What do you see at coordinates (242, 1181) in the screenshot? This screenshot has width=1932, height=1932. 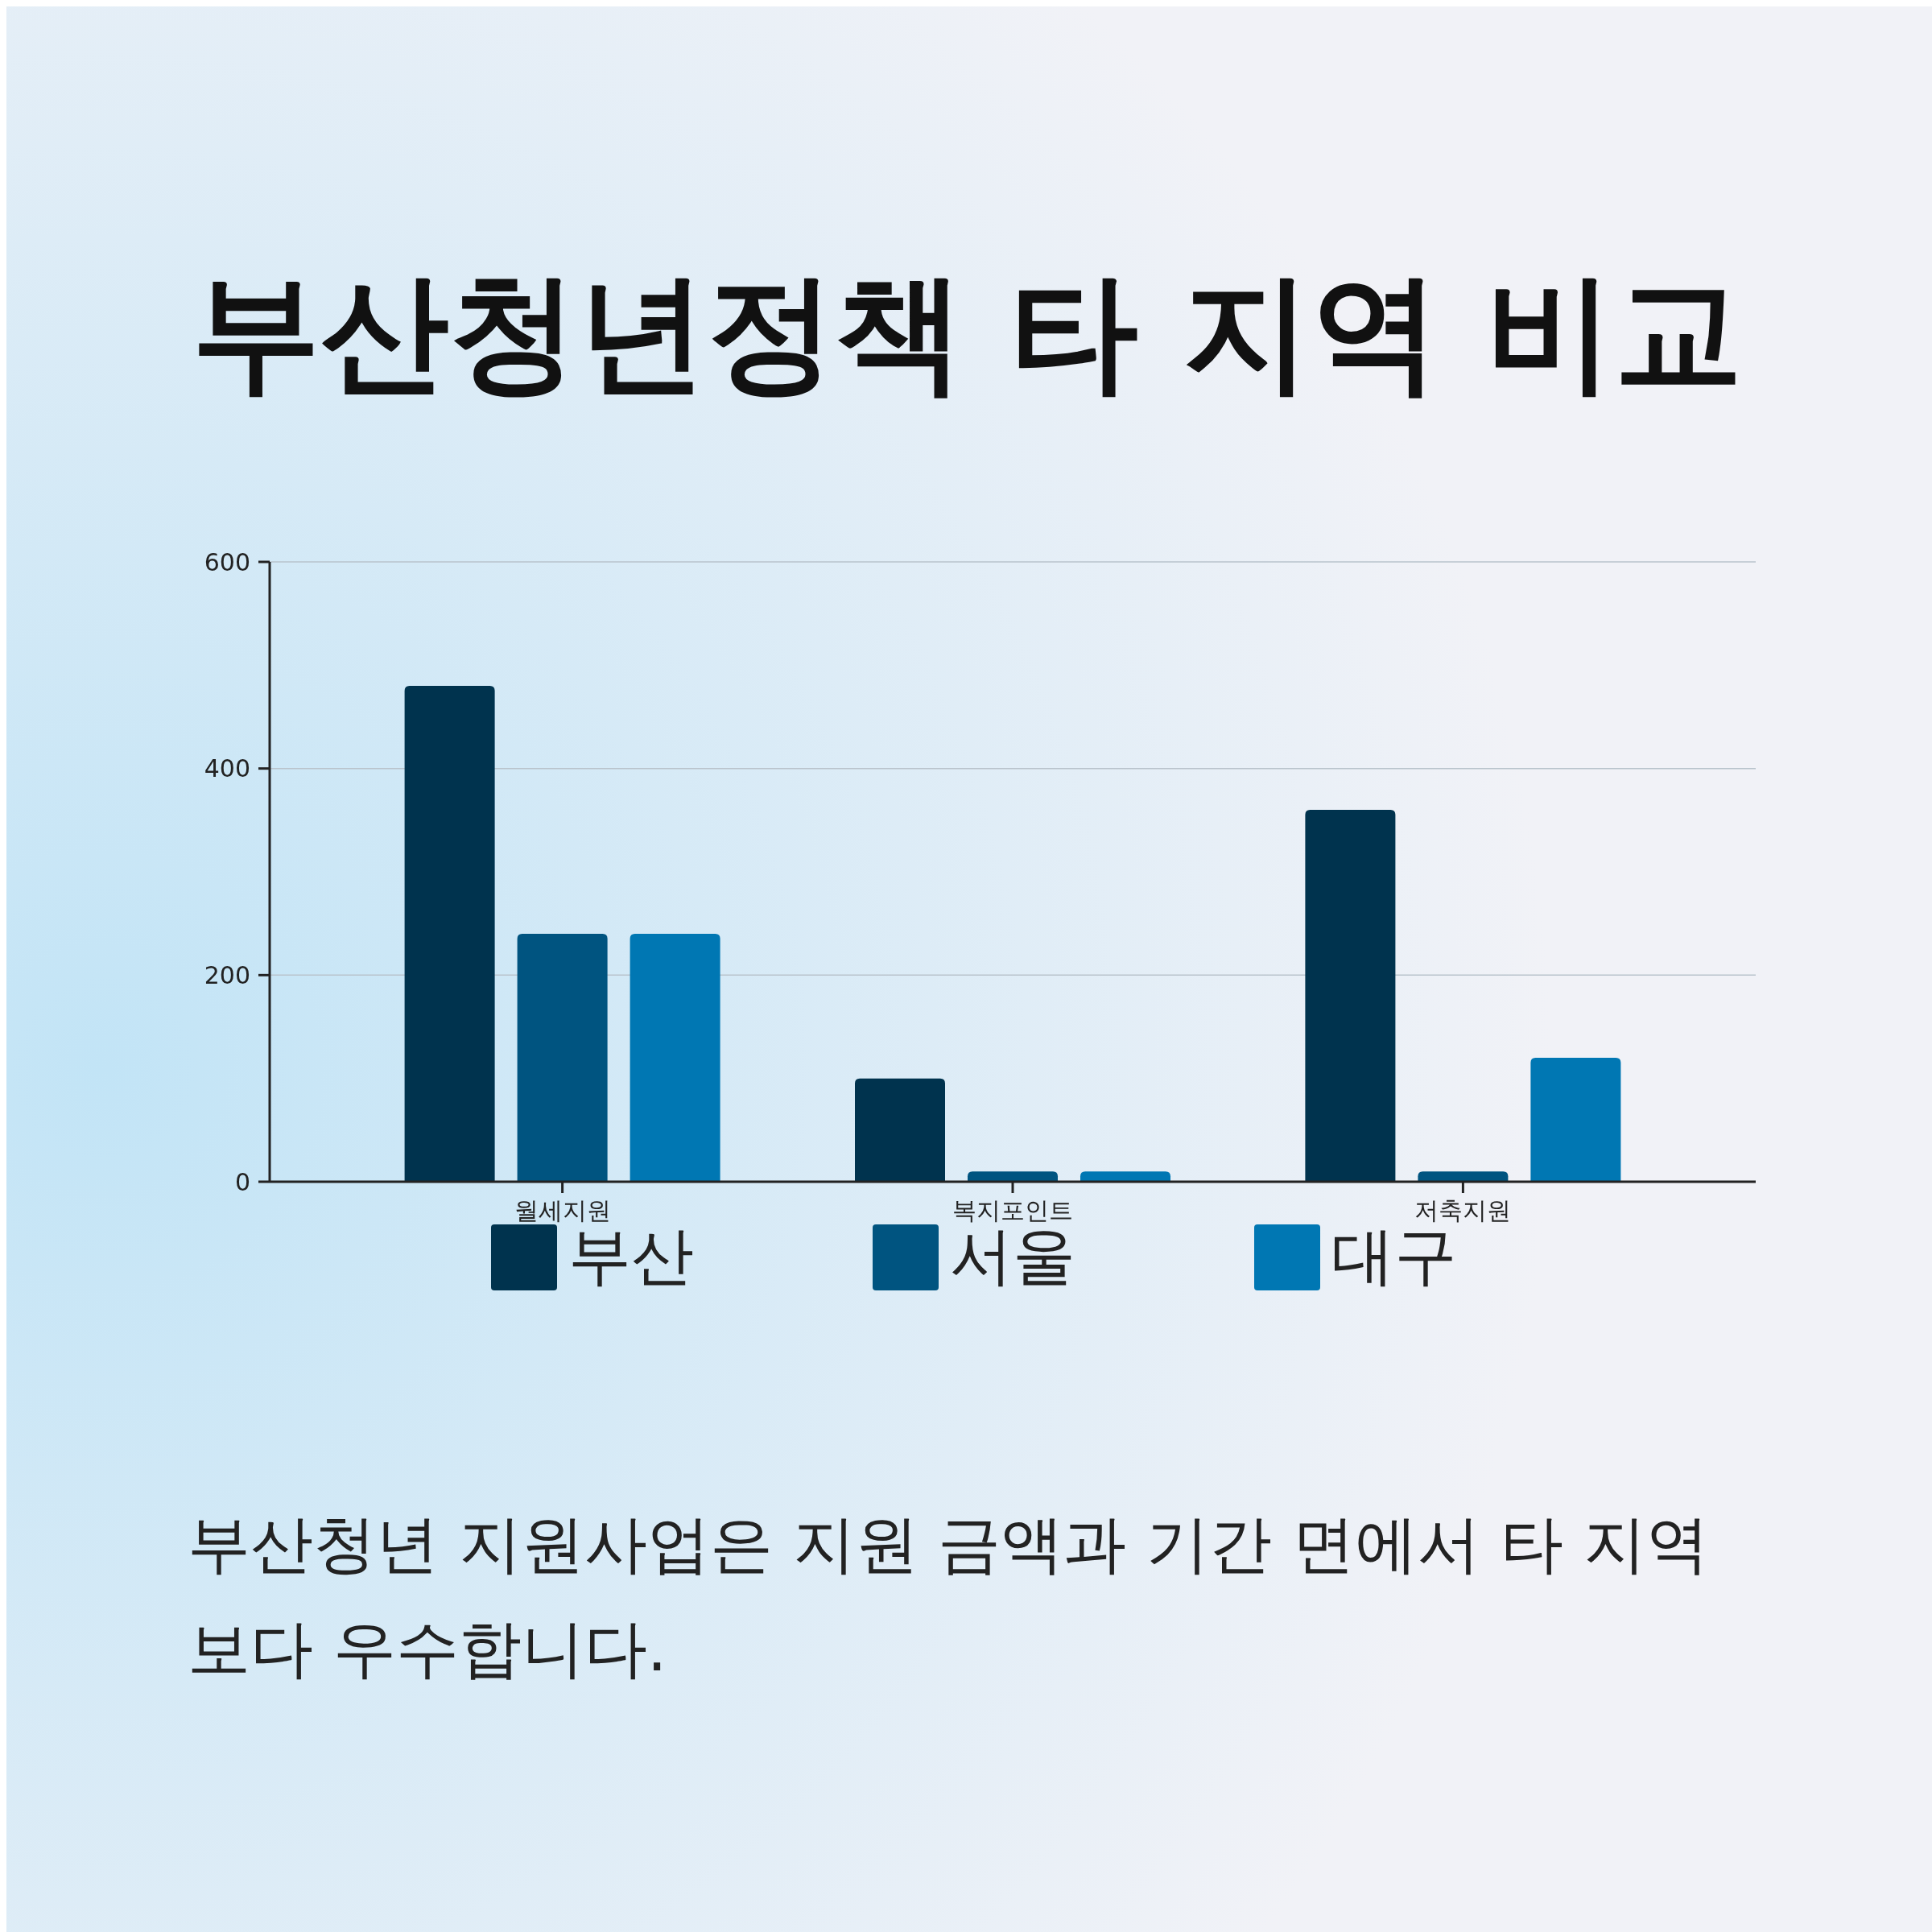 I see `y-tick-label: 0` at bounding box center [242, 1181].